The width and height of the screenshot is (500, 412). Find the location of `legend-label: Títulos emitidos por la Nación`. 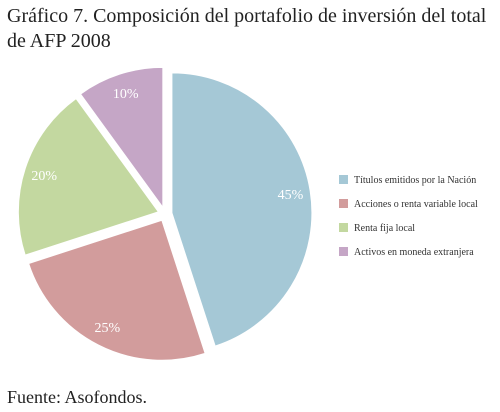

legend-label: Títulos emitidos por la Nación is located at coordinates (415, 180).